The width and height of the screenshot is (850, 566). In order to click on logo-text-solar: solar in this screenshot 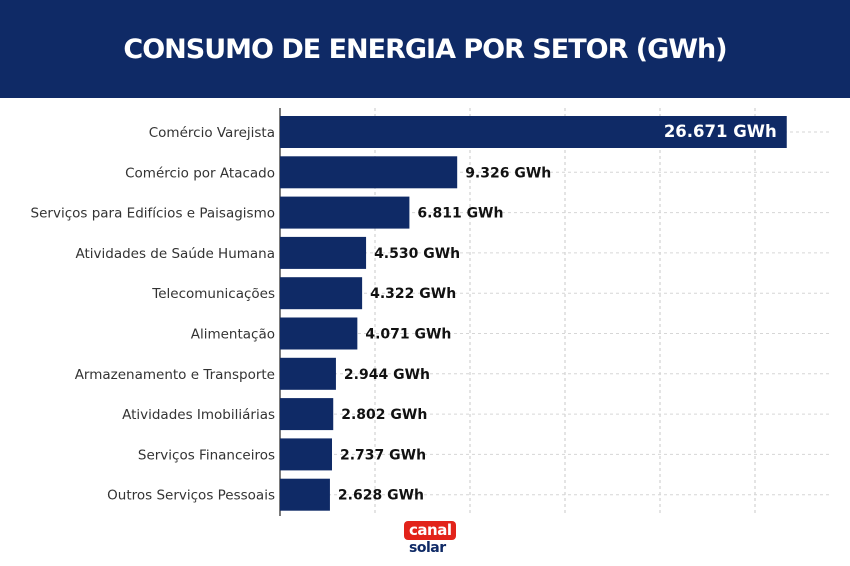, I will do `click(427, 548)`.